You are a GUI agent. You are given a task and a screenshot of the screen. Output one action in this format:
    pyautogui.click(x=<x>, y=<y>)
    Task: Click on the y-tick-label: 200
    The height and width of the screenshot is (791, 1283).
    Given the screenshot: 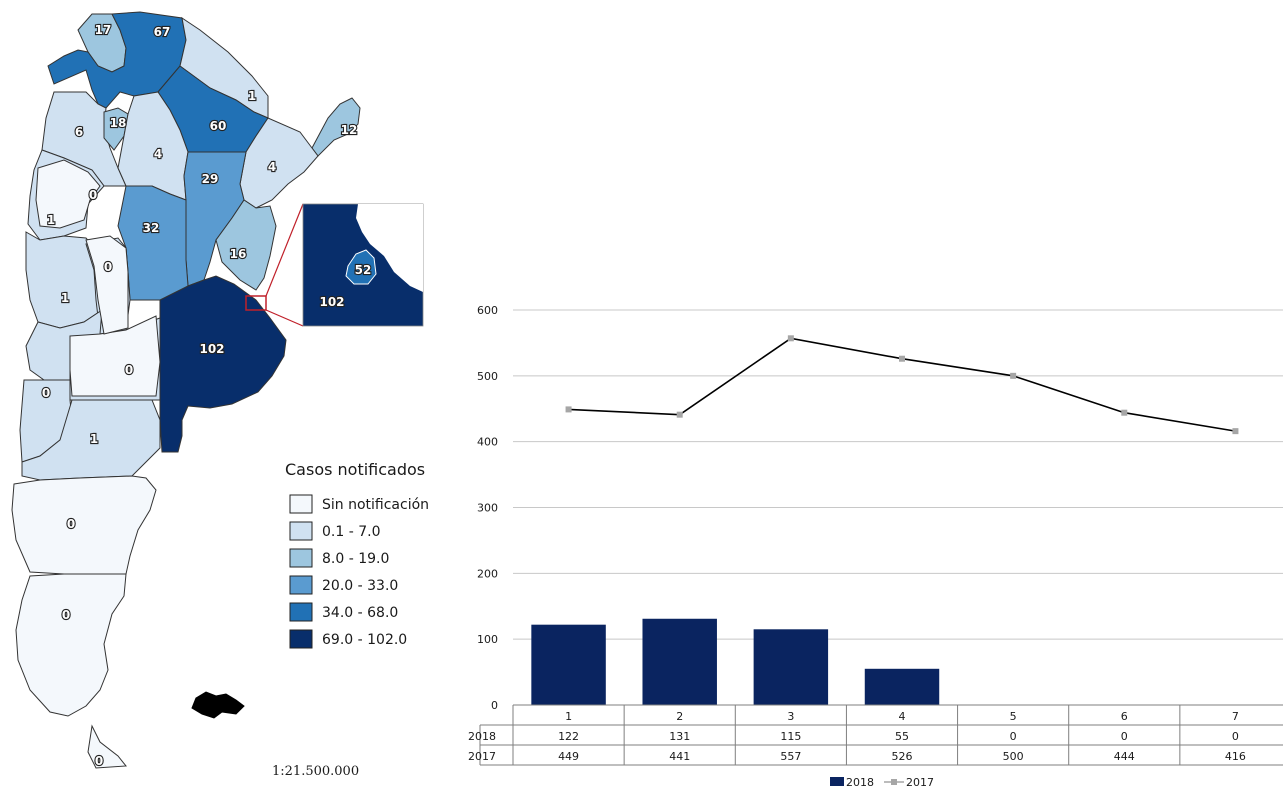 What is the action you would take?
    pyautogui.click(x=487, y=573)
    